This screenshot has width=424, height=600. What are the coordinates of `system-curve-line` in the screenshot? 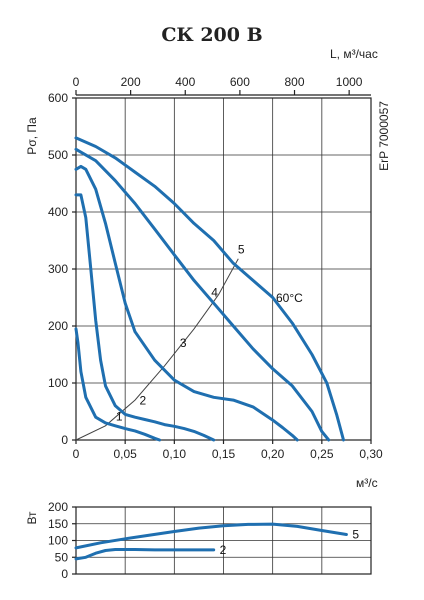 It's located at (157, 349).